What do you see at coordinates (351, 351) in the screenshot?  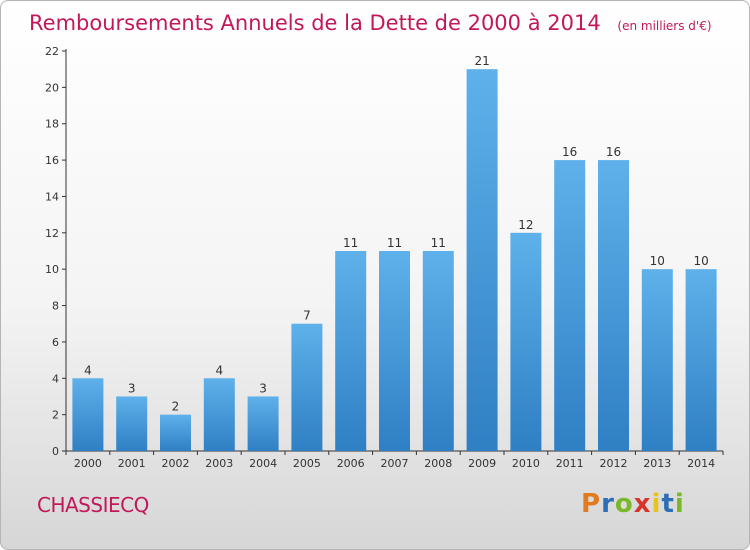 I see `bar-2006` at bounding box center [351, 351].